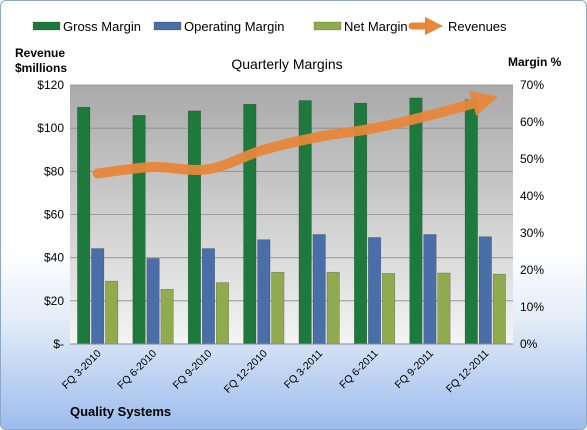 This screenshot has height=430, width=587. What do you see at coordinates (532, 122) in the screenshot?
I see `right-tick-label: 60%` at bounding box center [532, 122].